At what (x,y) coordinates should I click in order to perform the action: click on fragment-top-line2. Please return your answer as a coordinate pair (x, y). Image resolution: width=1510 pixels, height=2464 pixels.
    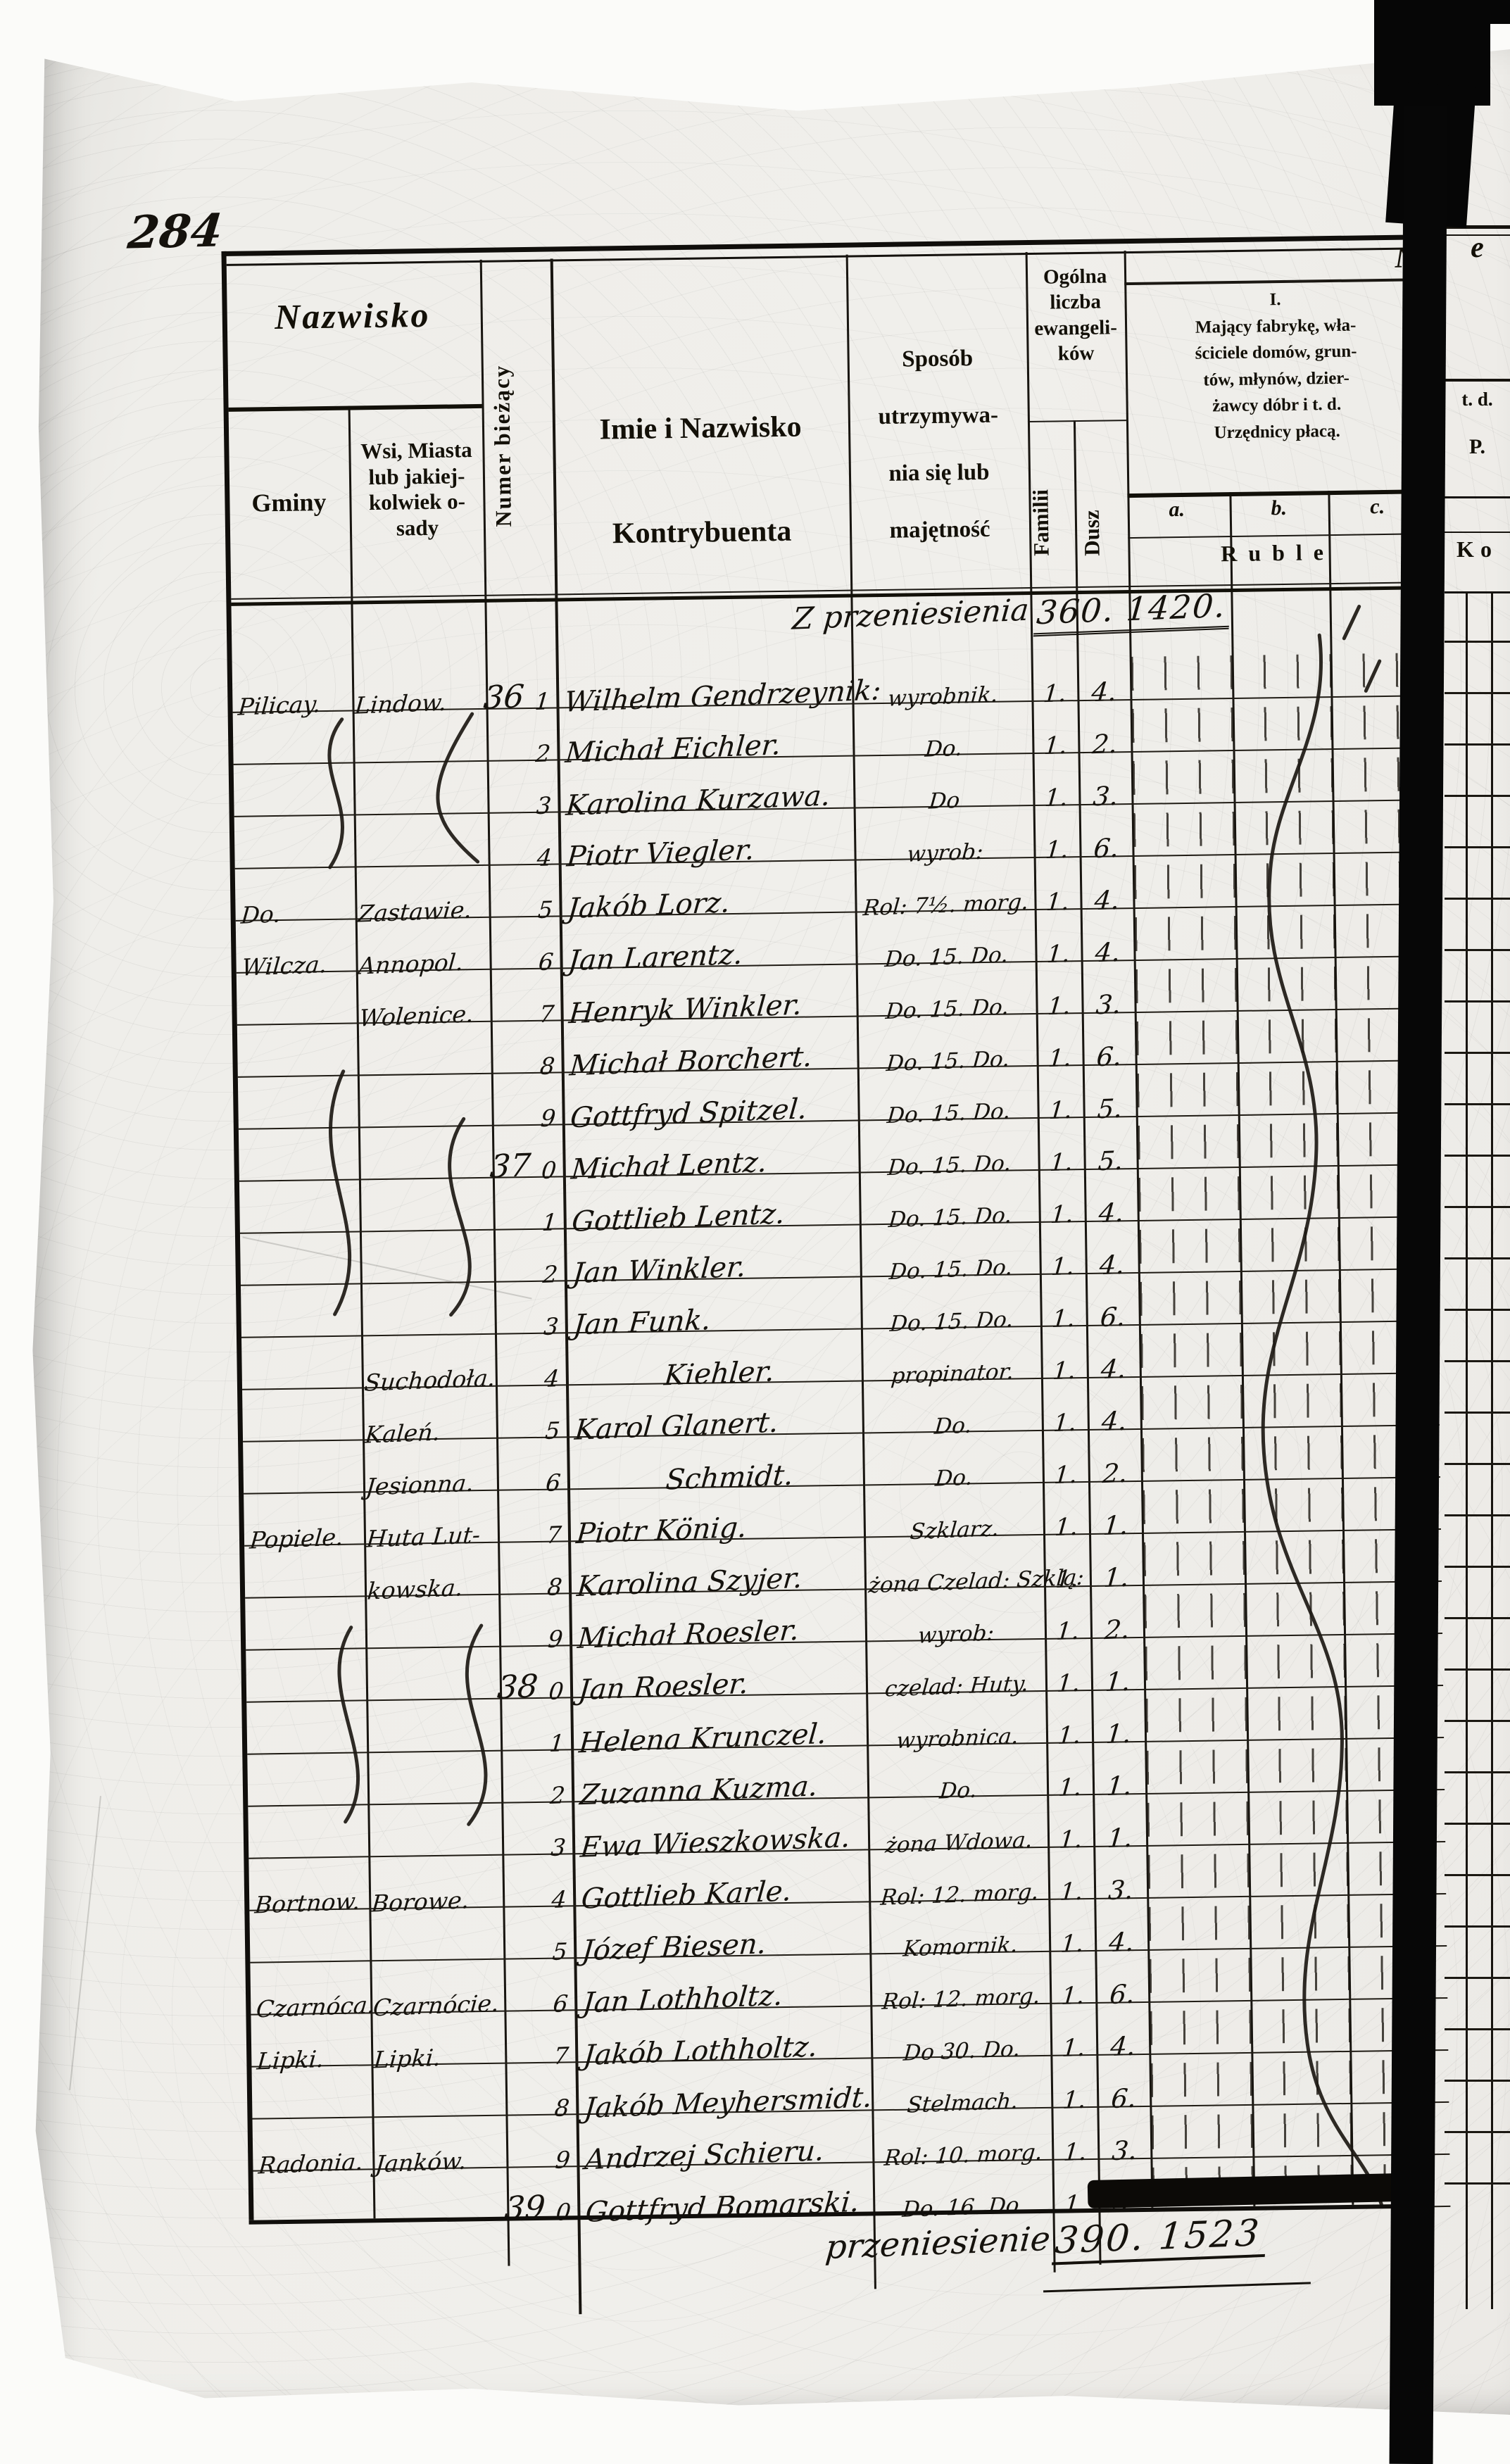
    Looking at the image, I should click on (1478, 235).